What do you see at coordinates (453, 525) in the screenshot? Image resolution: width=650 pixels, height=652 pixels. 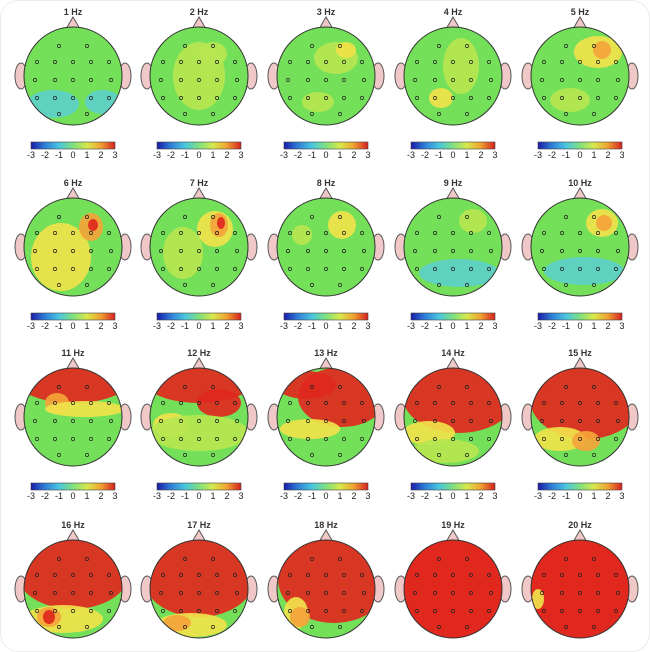 I see `map-title: 19 Hz` at bounding box center [453, 525].